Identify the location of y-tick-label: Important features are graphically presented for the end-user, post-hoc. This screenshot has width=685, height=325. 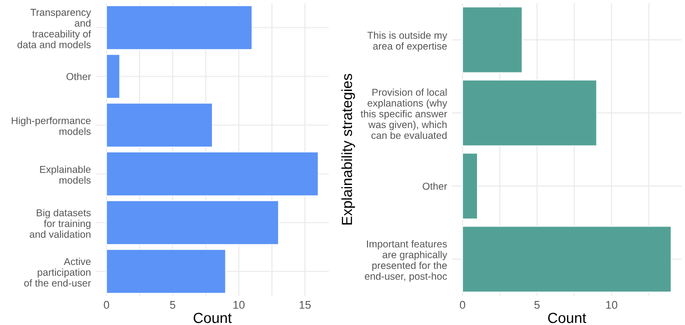
(406, 261).